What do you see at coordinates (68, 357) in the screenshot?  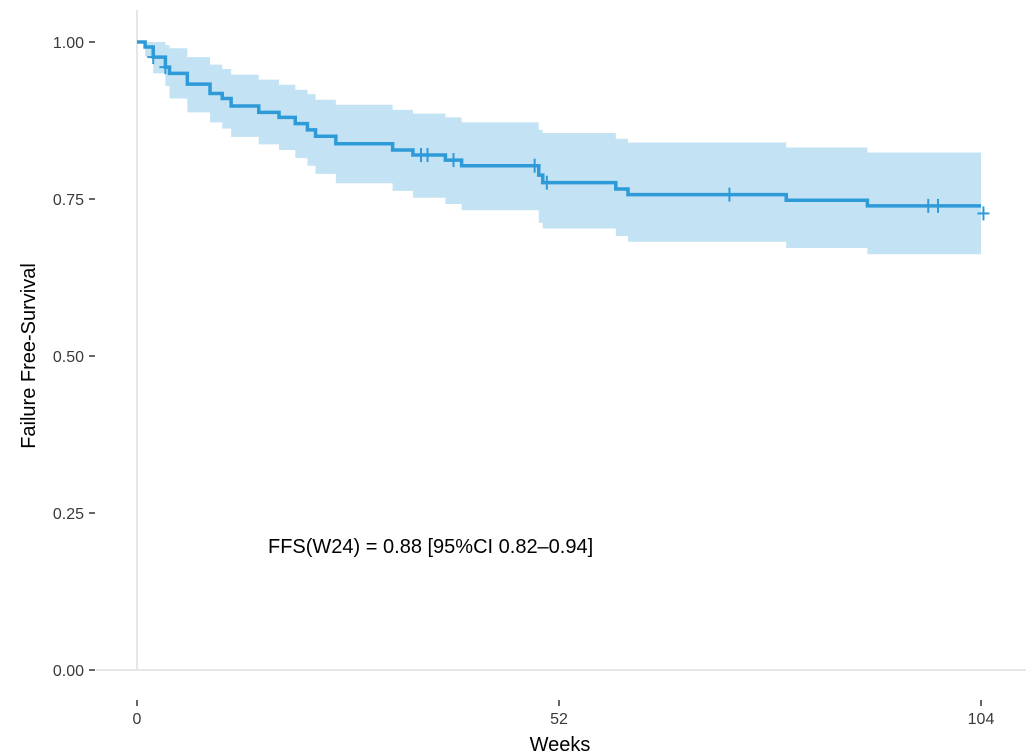 I see `y-tick-label: 0.50` at bounding box center [68, 357].